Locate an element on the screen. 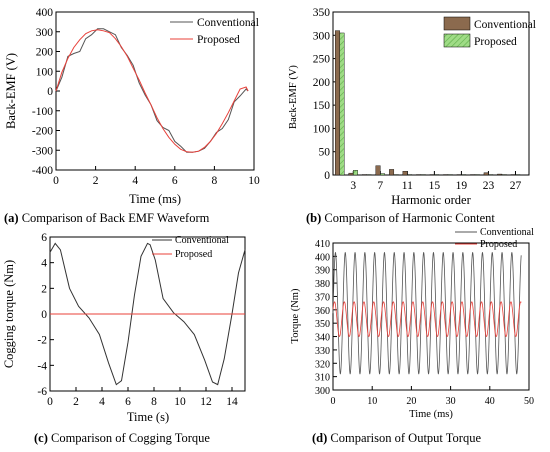 This screenshot has width=550, height=452. y-tick-label: 370 is located at coordinates (322, 297).